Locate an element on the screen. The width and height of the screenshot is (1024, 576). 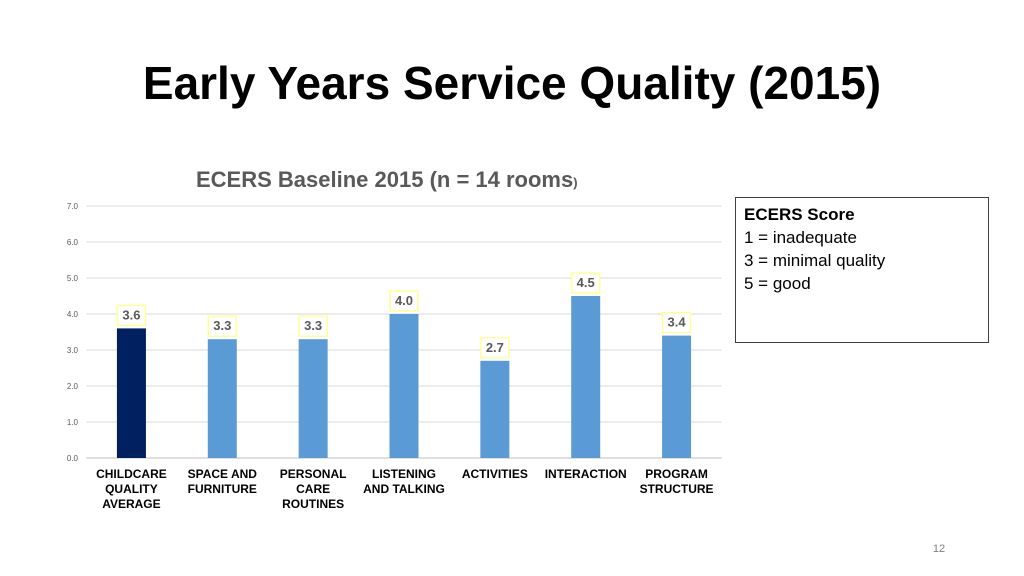
x-category-label: CARE is located at coordinates (313, 489).